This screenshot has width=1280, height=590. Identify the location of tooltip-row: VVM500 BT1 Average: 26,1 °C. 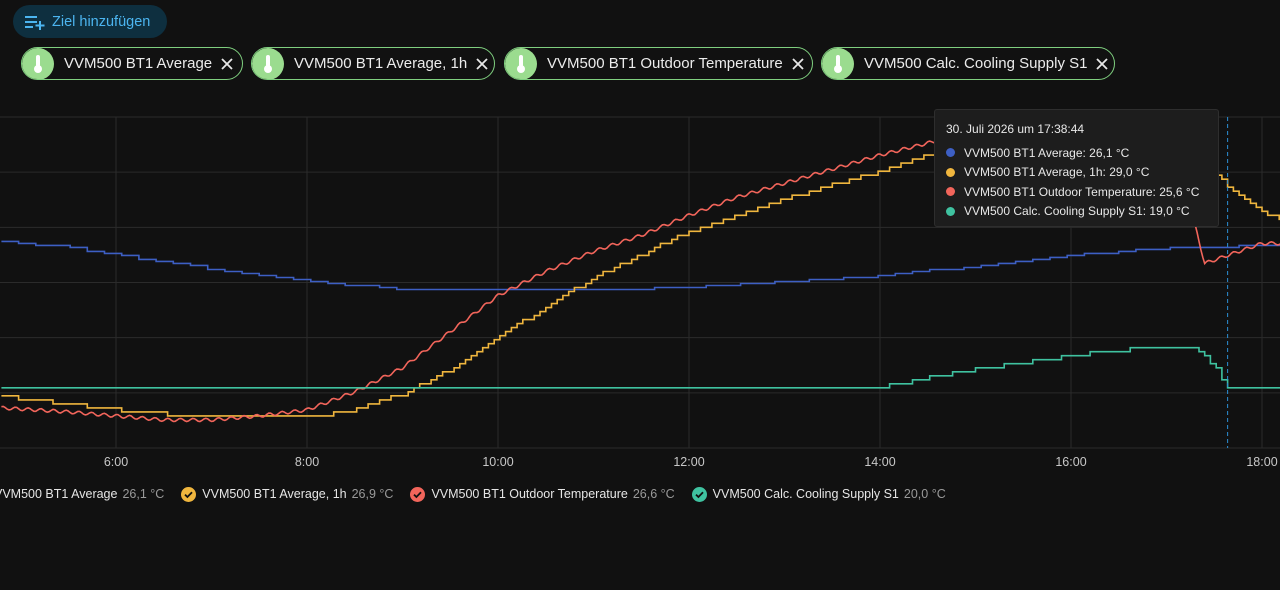
(1082, 153).